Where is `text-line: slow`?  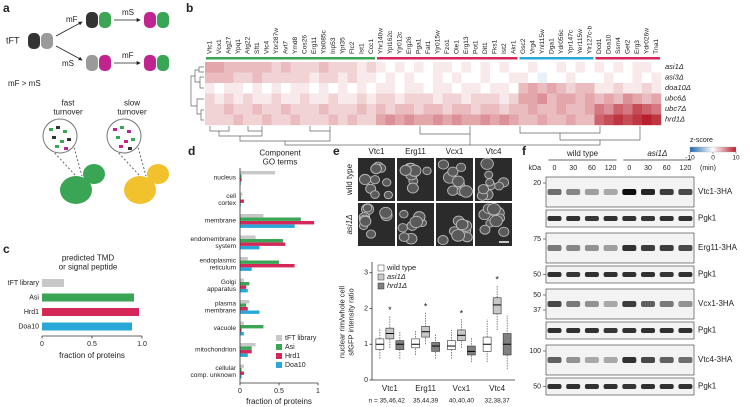 text-line: slow is located at coordinates (132, 103).